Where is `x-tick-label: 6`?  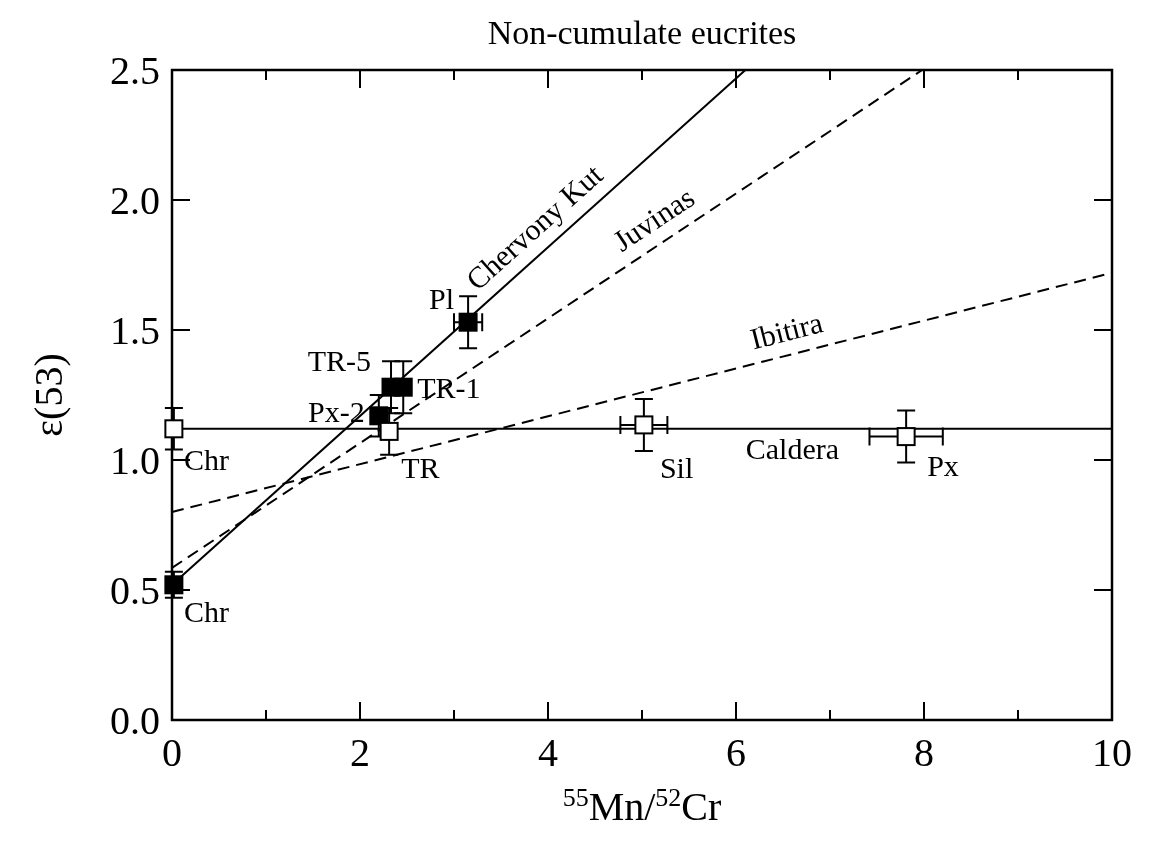
x-tick-label: 6 is located at coordinates (736, 752).